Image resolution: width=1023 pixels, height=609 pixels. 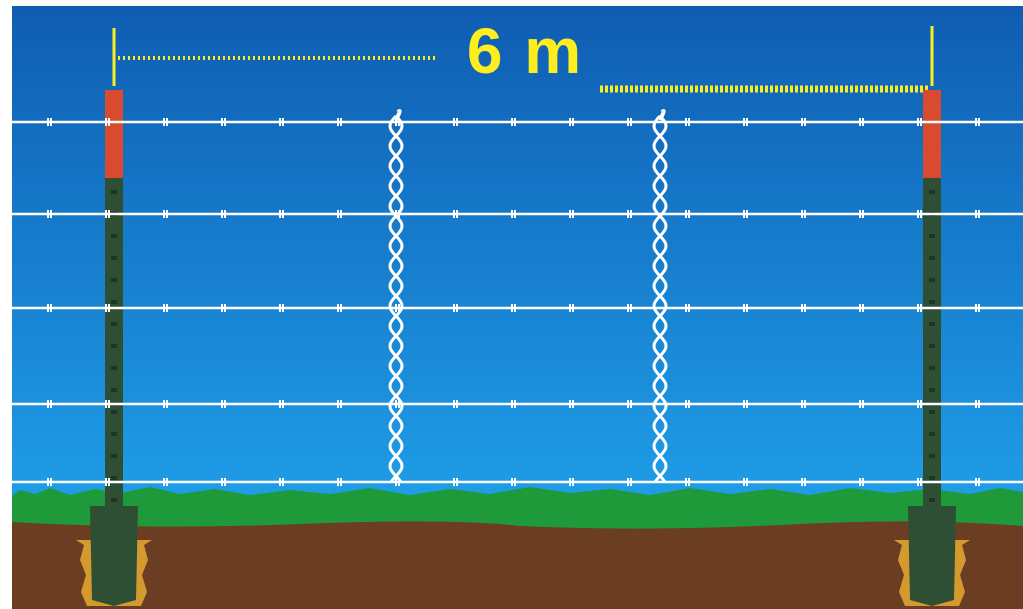 I want to click on spacing-label: 6 m, so click(x=525, y=51).